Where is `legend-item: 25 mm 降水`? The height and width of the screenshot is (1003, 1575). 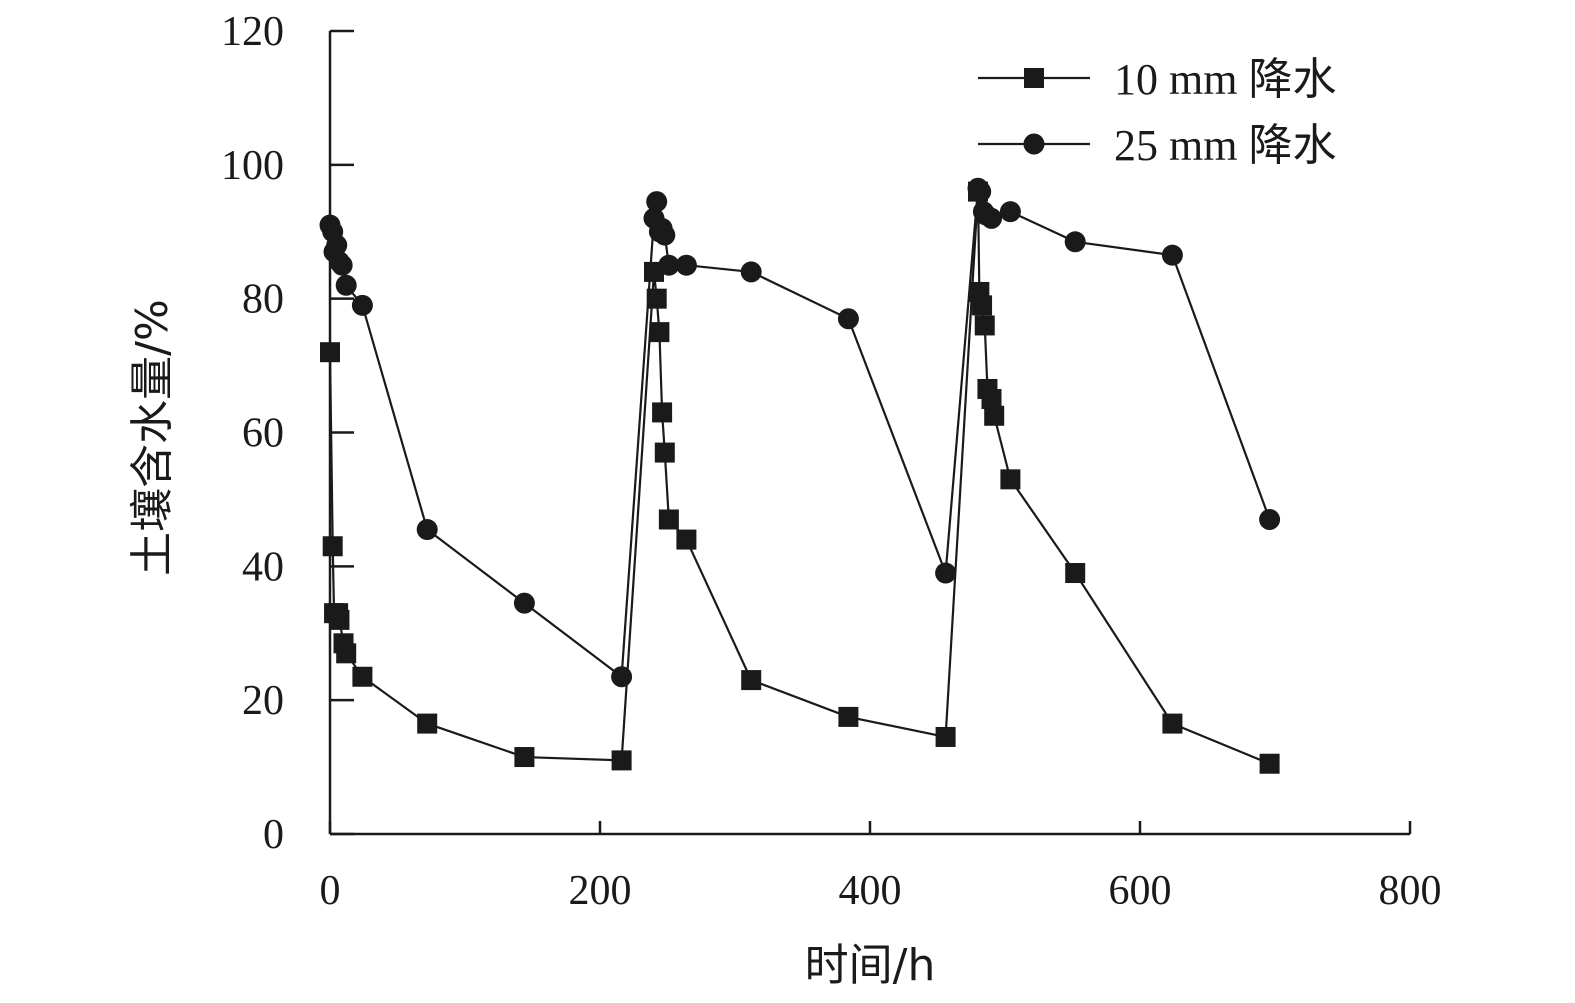
legend-item: 25 mm 降水 is located at coordinates (1157, 145).